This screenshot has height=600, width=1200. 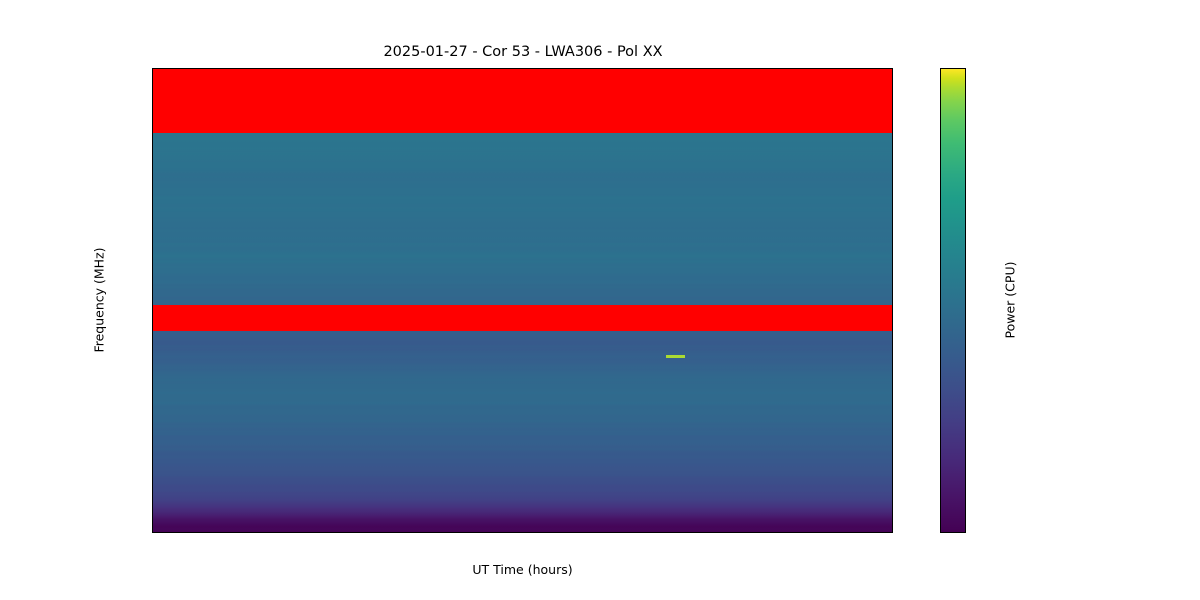 What do you see at coordinates (99, 300) in the screenshot?
I see `y-axis-label: Frequency (MHz)` at bounding box center [99, 300].